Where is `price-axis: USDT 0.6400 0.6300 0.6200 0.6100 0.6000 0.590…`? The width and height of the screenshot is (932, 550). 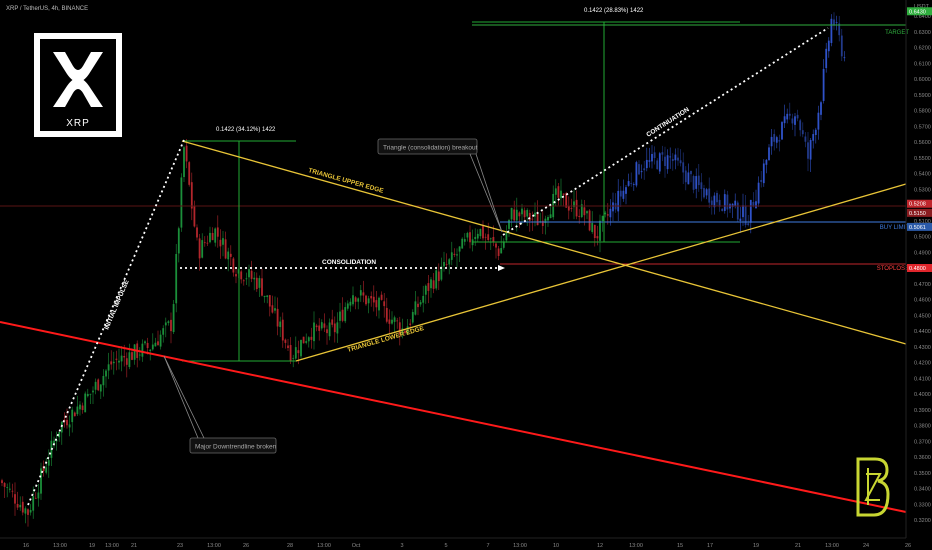 price-axis: USDT 0.6400 0.6300 0.6200 0.6100 0.6000 0.590… is located at coordinates (918, 269).